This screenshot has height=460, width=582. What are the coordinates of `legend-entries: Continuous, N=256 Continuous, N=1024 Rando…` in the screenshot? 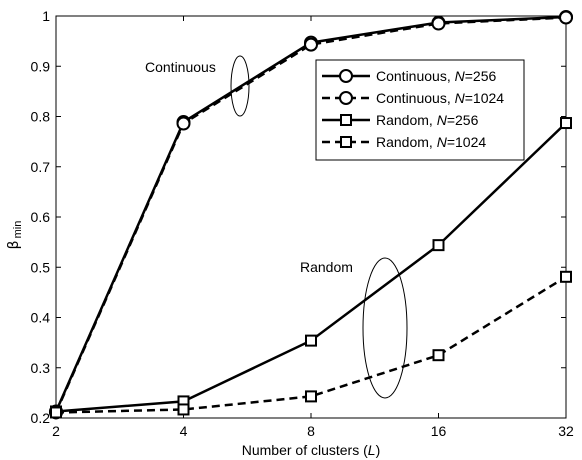 It's located at (413, 109).